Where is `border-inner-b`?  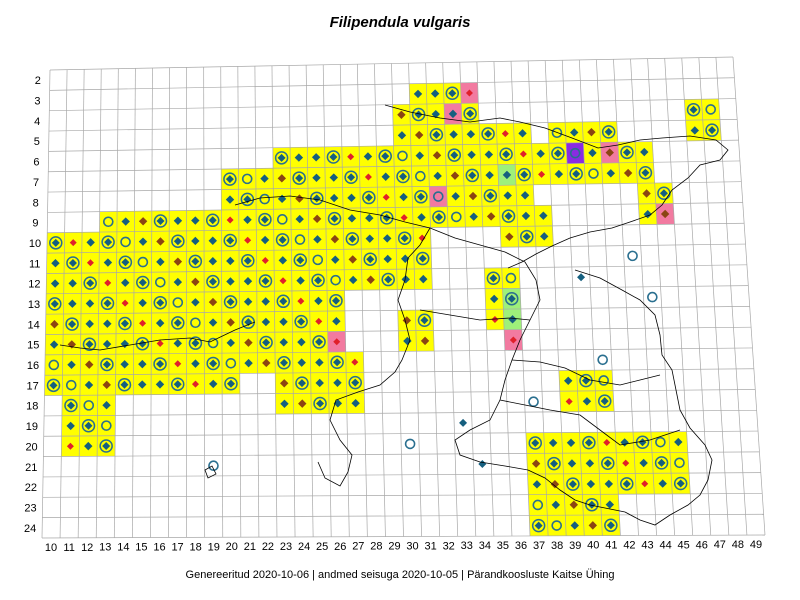 border-inner-b is located at coordinates (586, 372).